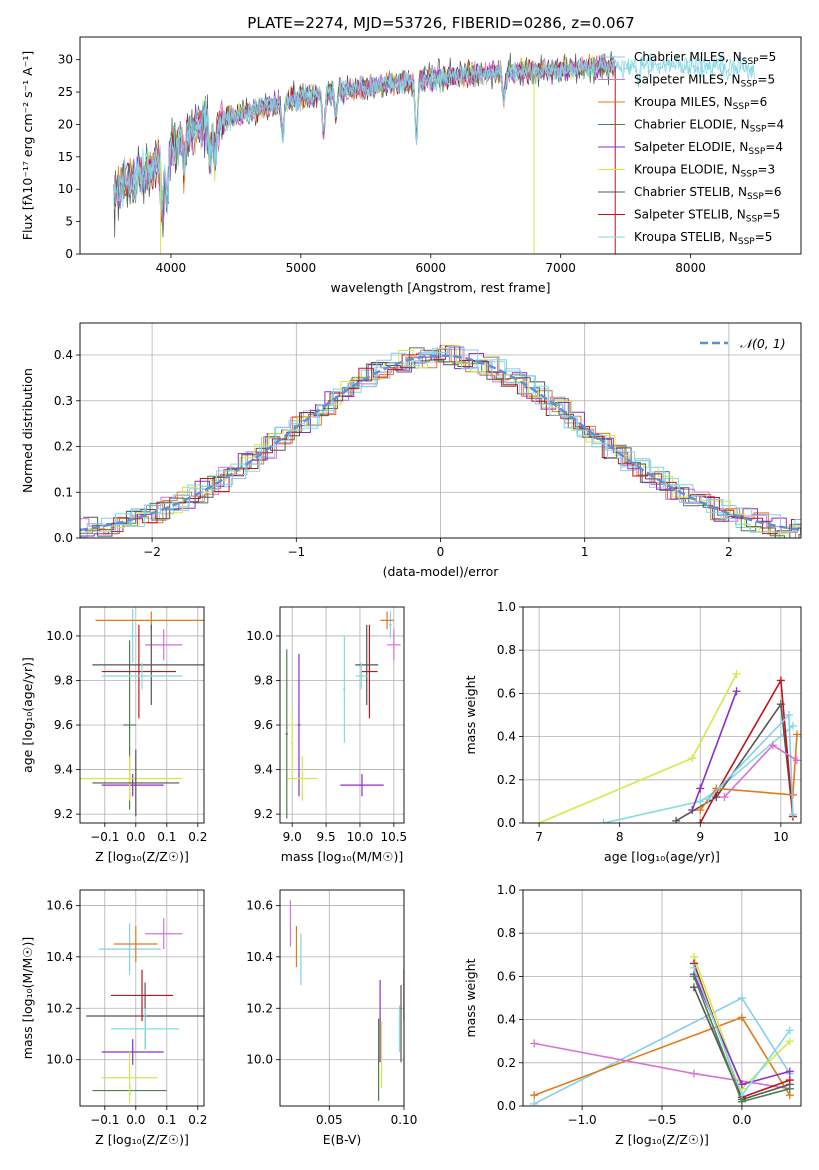  I want to click on weight_vs_Z-xlabel: Z [log₁₀(Z/Z☉)], so click(662, 1139).